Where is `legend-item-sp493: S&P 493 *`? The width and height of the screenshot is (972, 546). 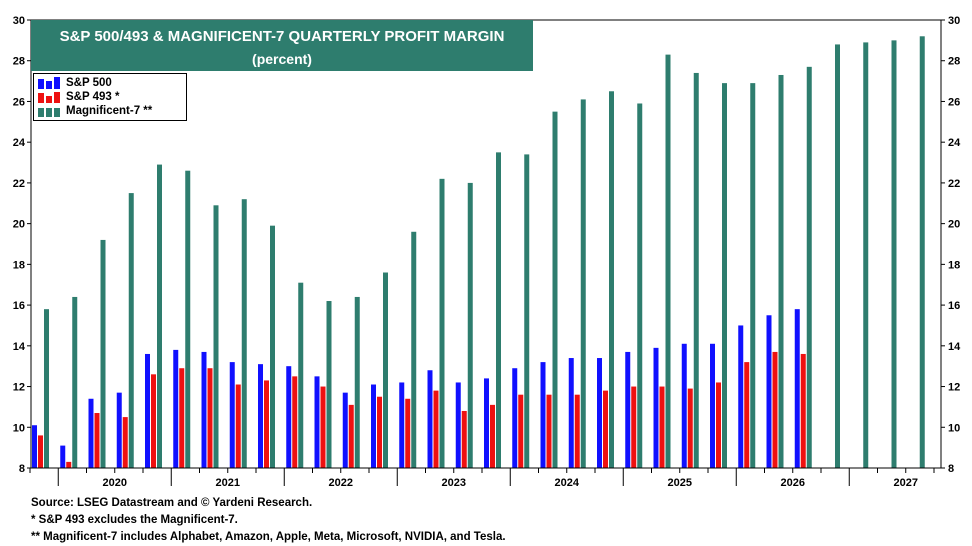
legend-item-sp493: S&P 493 * is located at coordinates (79, 97).